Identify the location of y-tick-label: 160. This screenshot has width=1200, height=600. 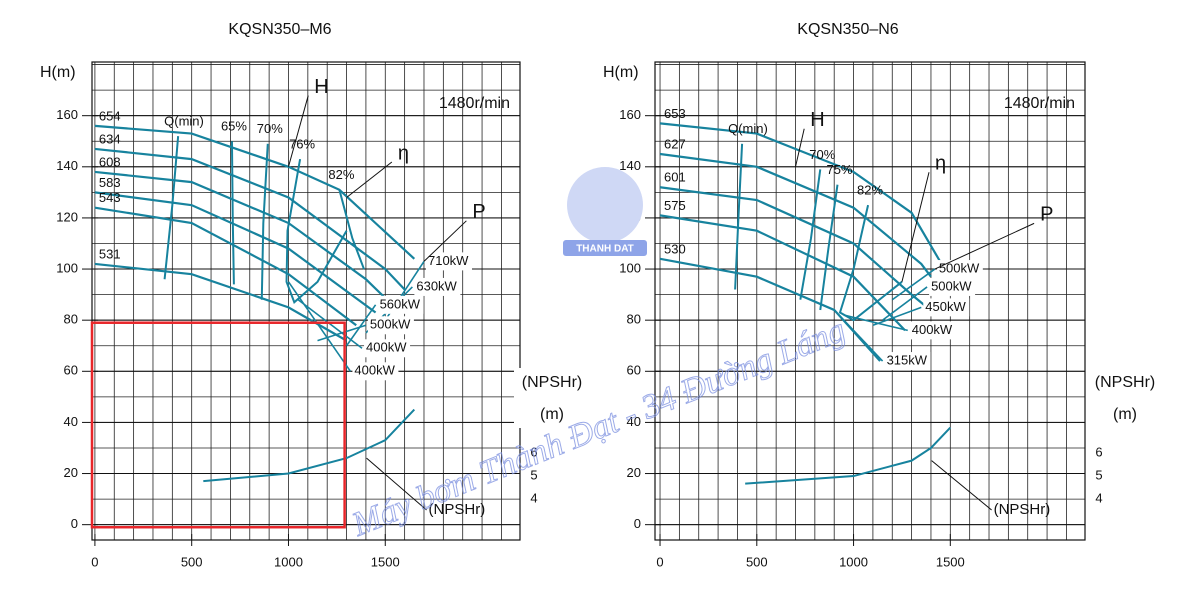
(67, 114).